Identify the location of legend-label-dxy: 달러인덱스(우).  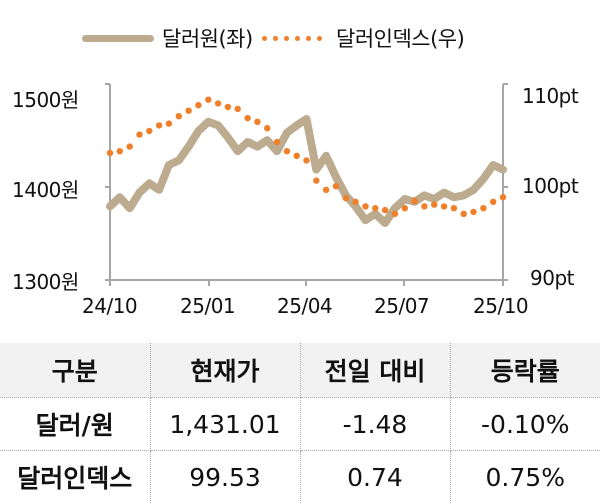
(400, 39).